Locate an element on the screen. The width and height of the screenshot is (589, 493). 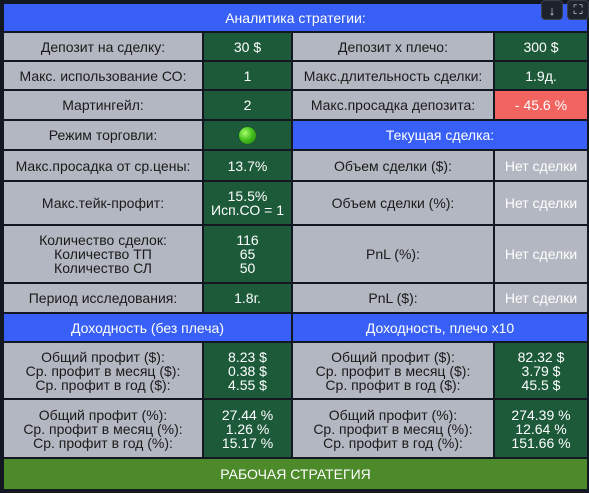
pnl-pct-label: PnL (%): is located at coordinates (393, 254).